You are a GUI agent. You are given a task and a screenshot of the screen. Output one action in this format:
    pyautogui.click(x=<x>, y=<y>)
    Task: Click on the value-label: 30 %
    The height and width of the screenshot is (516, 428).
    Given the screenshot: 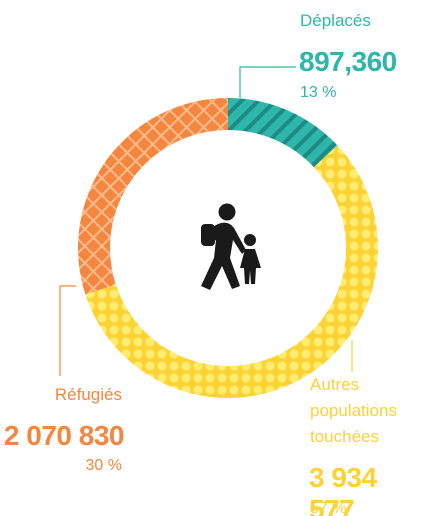 What is the action you would take?
    pyautogui.click(x=103, y=465)
    